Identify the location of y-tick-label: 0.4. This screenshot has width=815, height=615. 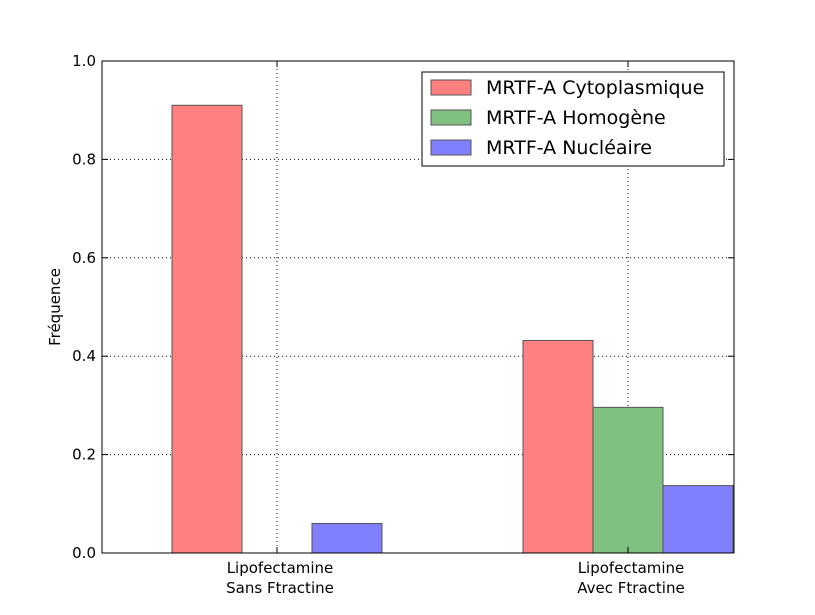
(84, 356).